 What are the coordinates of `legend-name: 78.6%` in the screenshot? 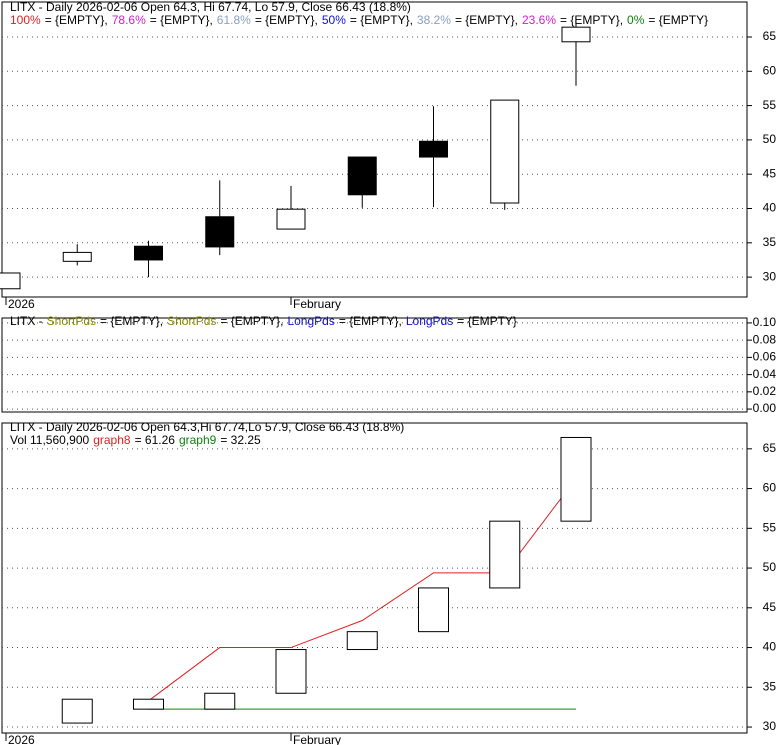 It's located at (129, 20).